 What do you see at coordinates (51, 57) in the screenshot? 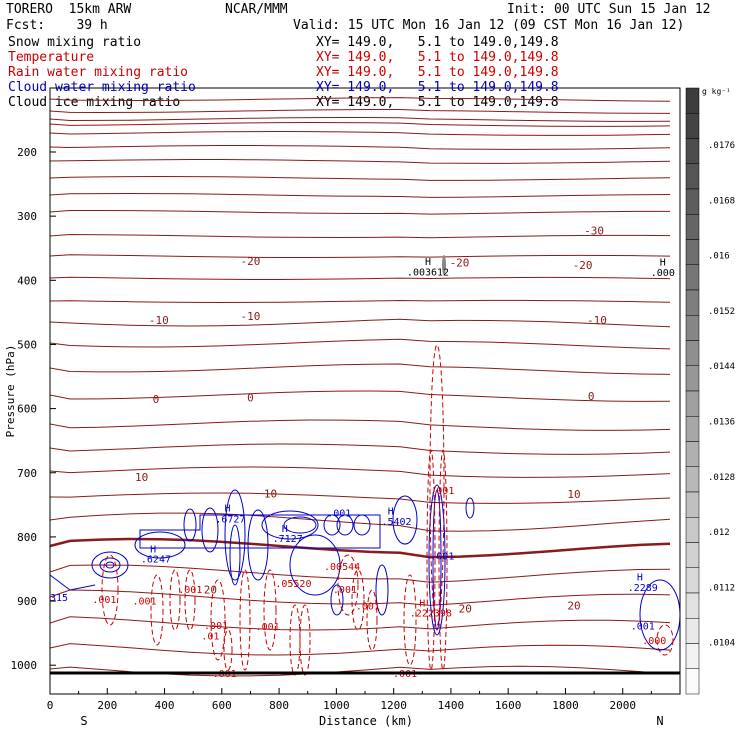
I see `legend-label-temperature: Temperature` at bounding box center [51, 57].